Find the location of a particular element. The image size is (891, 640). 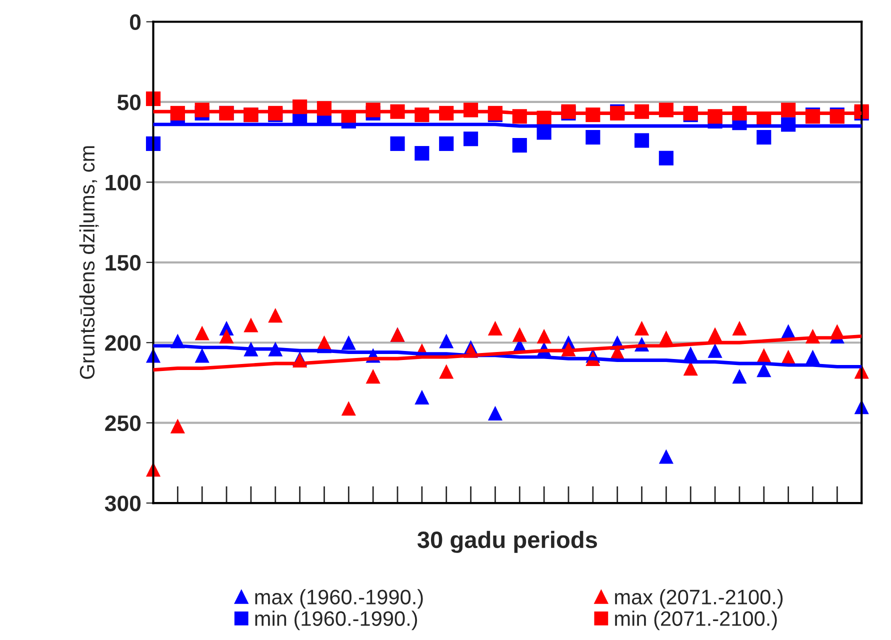

legend-label: max (1960.-1990.) is located at coordinates (339, 599).